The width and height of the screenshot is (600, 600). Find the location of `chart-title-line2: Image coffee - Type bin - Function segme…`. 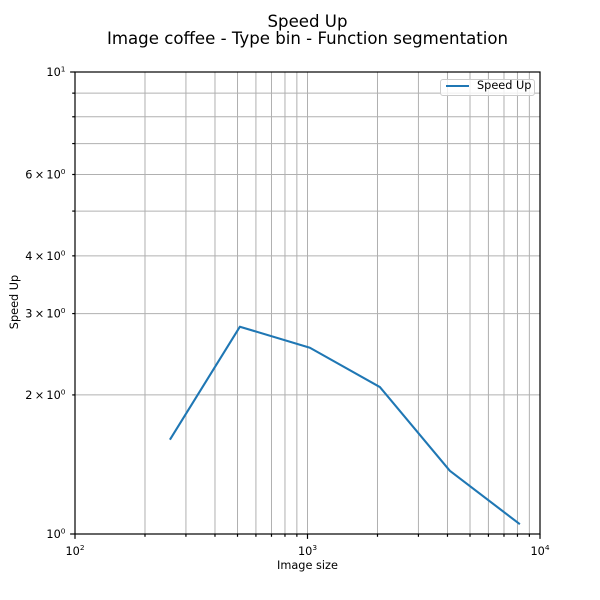

chart-title-line2: Image coffee - Type bin - Function segme… is located at coordinates (307, 38).